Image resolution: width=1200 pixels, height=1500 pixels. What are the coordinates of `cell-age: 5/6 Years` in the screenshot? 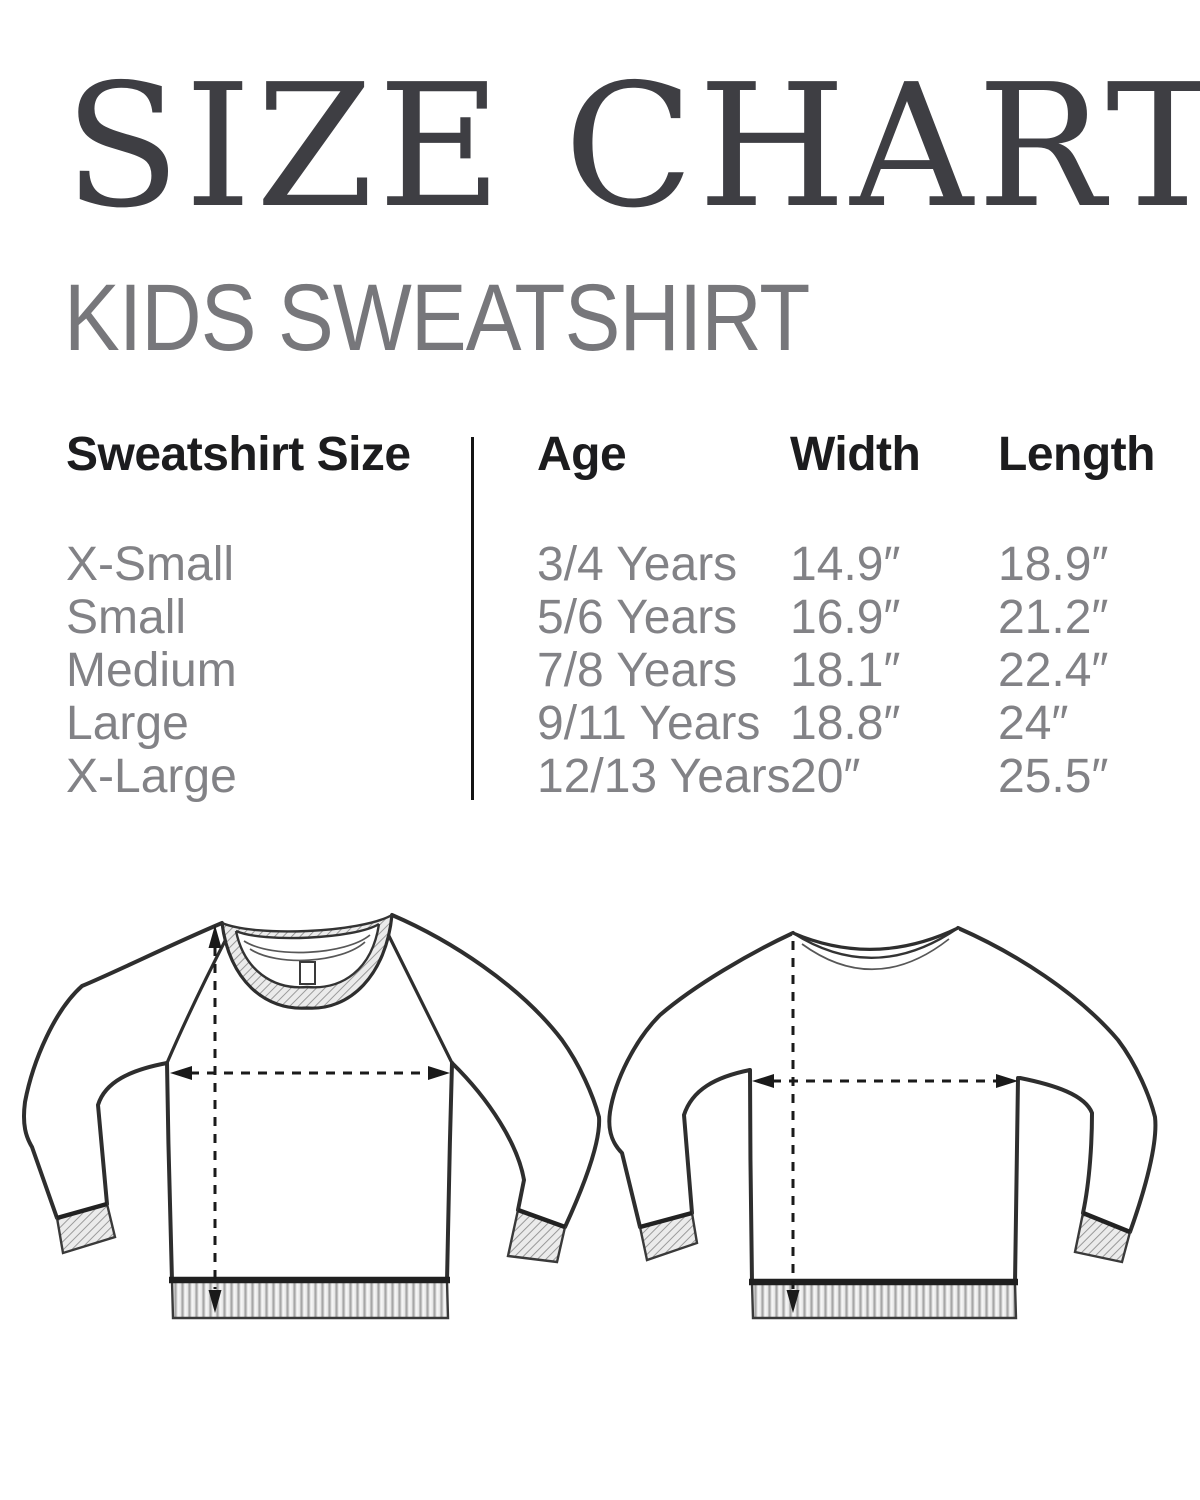 It's located at (637, 617).